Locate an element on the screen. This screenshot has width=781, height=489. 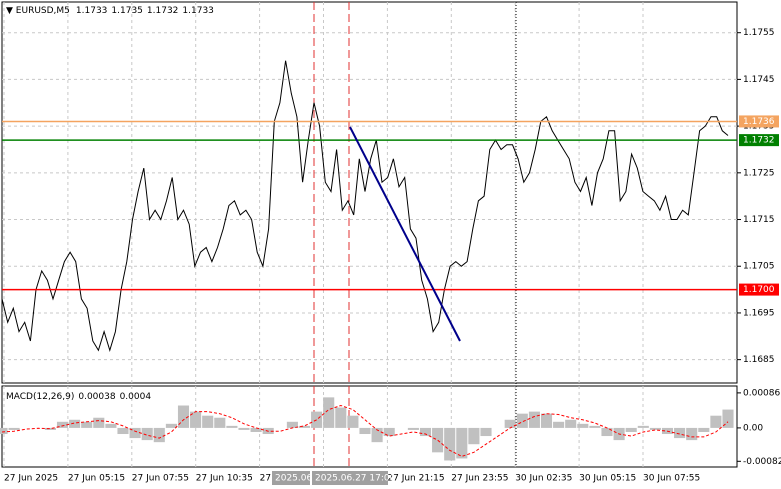
y-tick-label: 1.1705 is located at coordinates (759, 267).